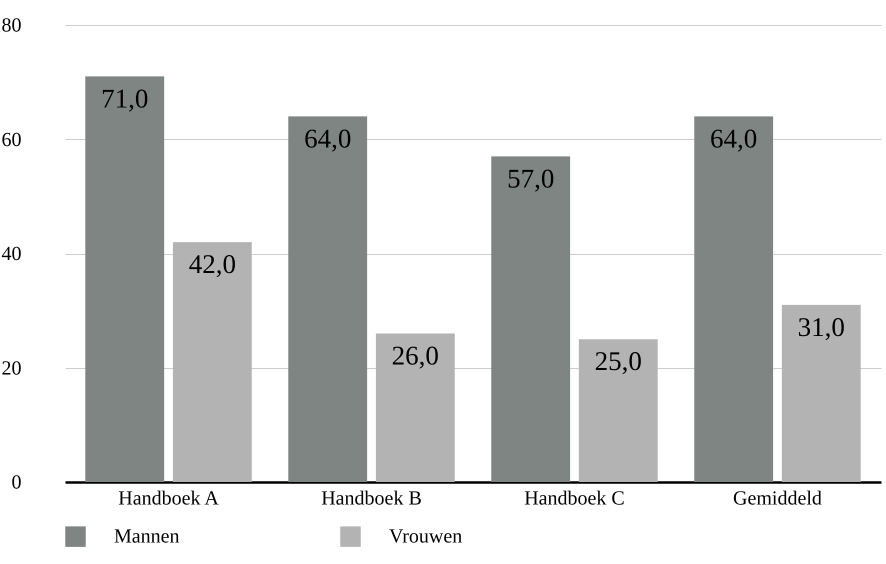  What do you see at coordinates (574, 499) in the screenshot?
I see `x-tick-label: Handboek C` at bounding box center [574, 499].